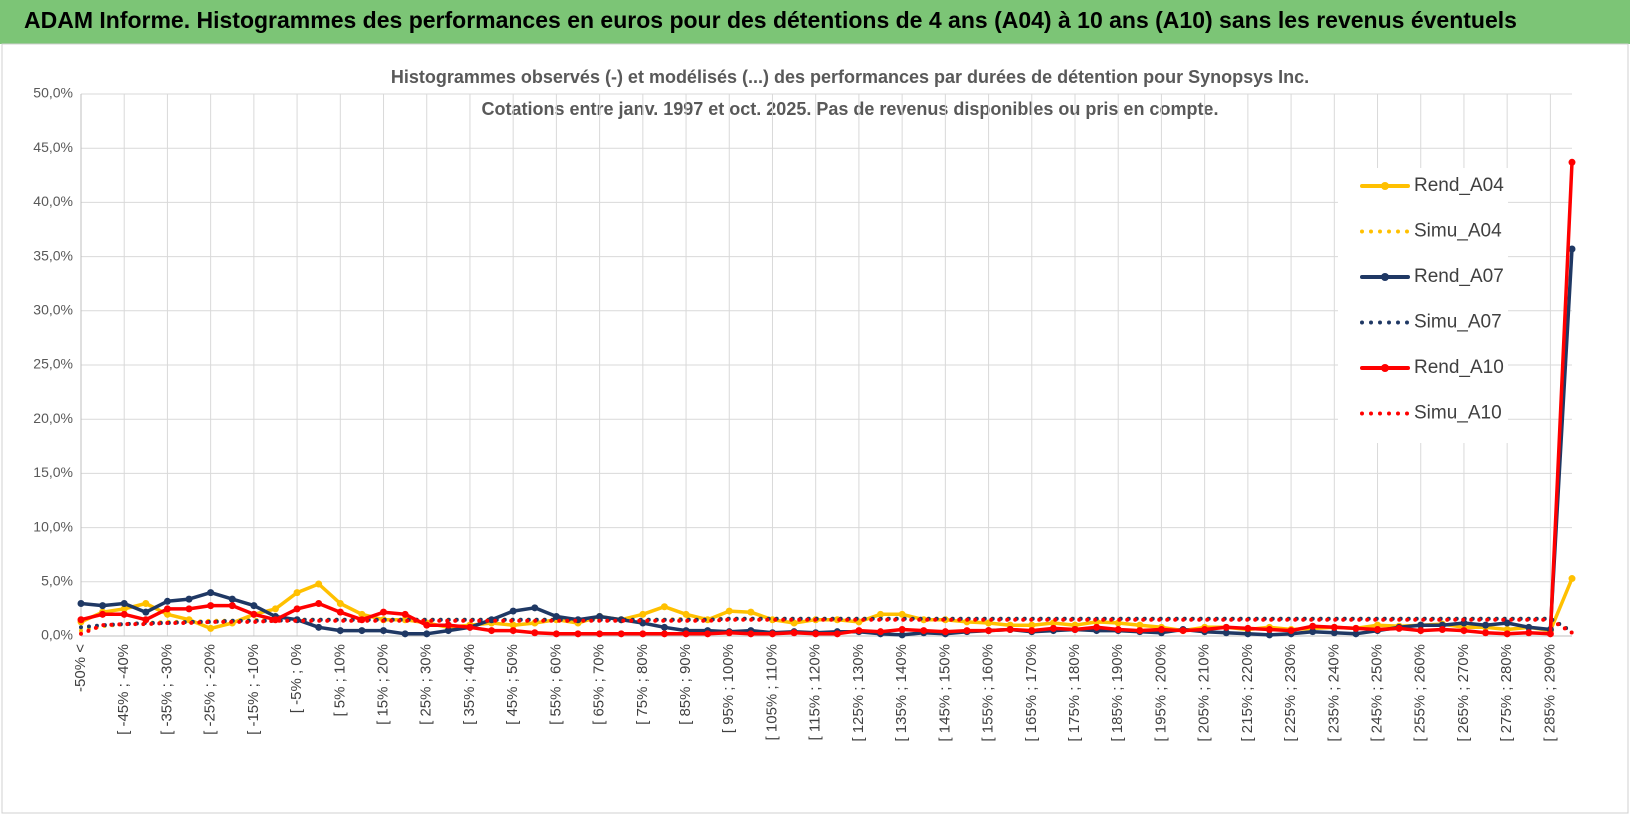 The height and width of the screenshot is (820, 1630). I want to click on legend-label: Rend_A10, so click(1459, 367).